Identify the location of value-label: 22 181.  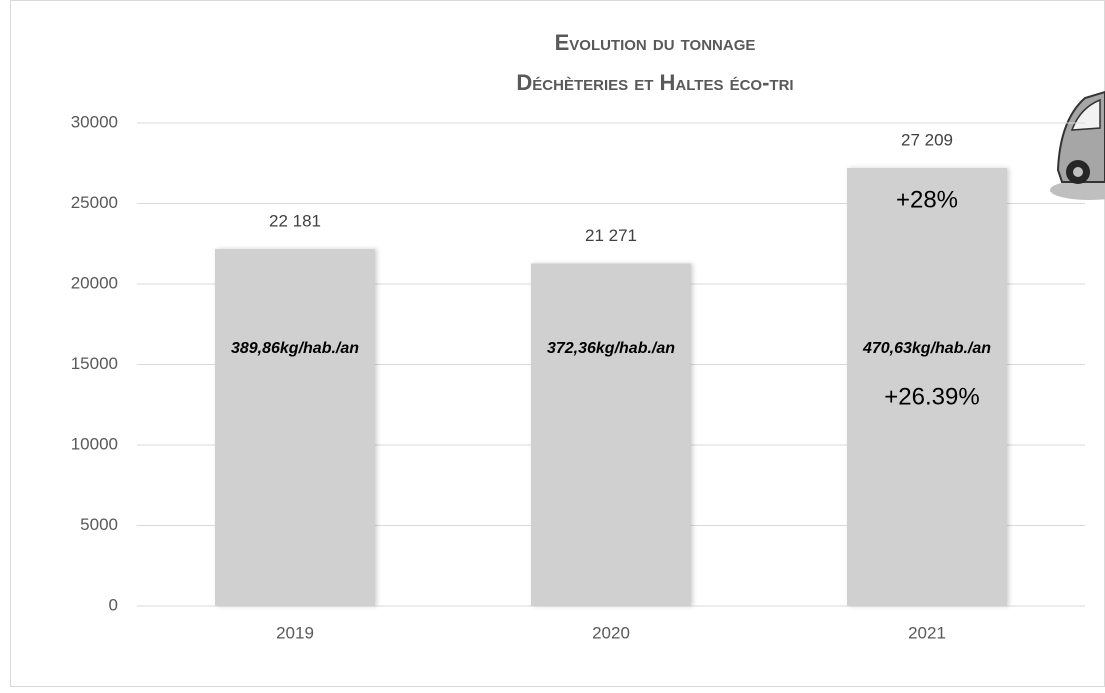
(295, 220).